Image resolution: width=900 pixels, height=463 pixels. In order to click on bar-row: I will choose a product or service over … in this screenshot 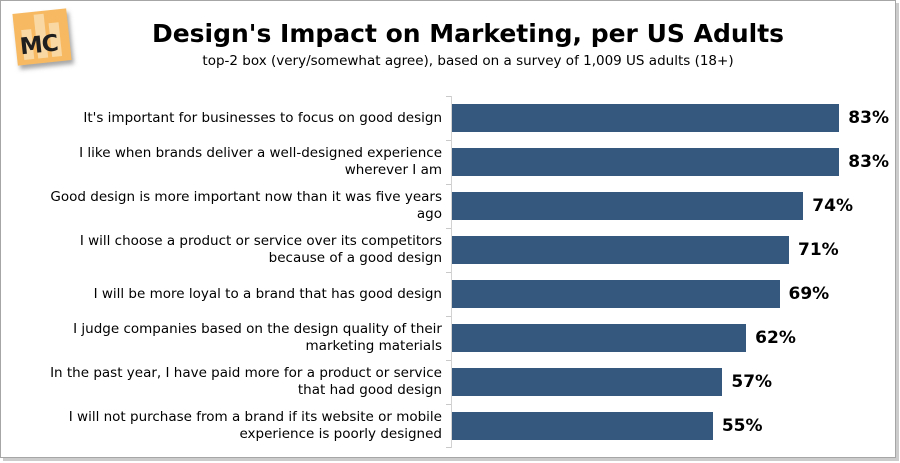, I will do `click(460, 250)`.